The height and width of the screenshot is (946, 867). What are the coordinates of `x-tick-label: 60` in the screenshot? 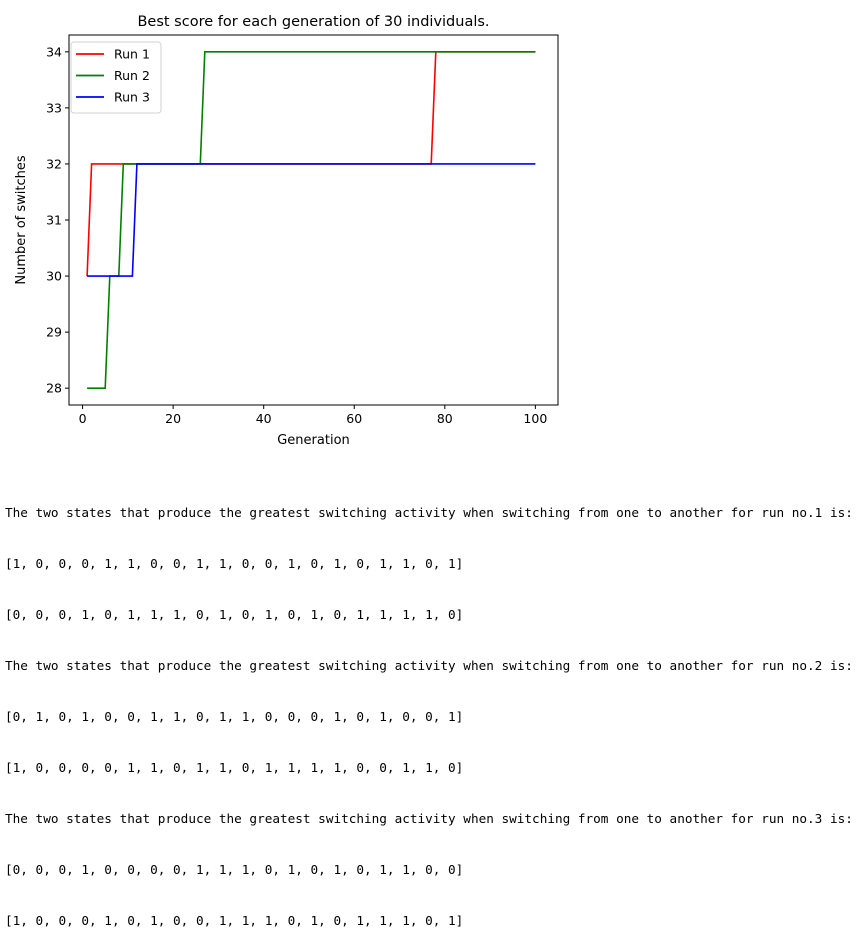 It's located at (354, 418).